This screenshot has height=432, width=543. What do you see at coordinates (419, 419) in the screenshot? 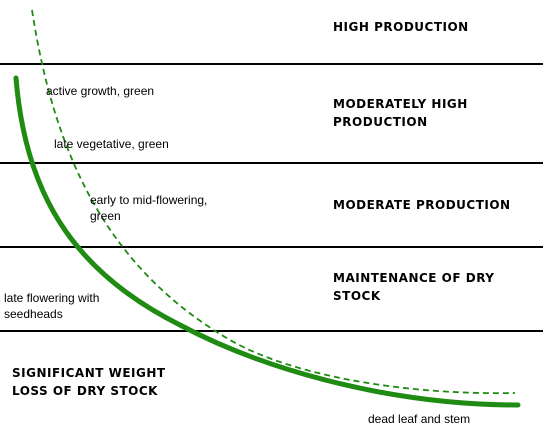
I see `stage-label-dead-leaf-and-stem: dead leaf and stem` at bounding box center [419, 419].